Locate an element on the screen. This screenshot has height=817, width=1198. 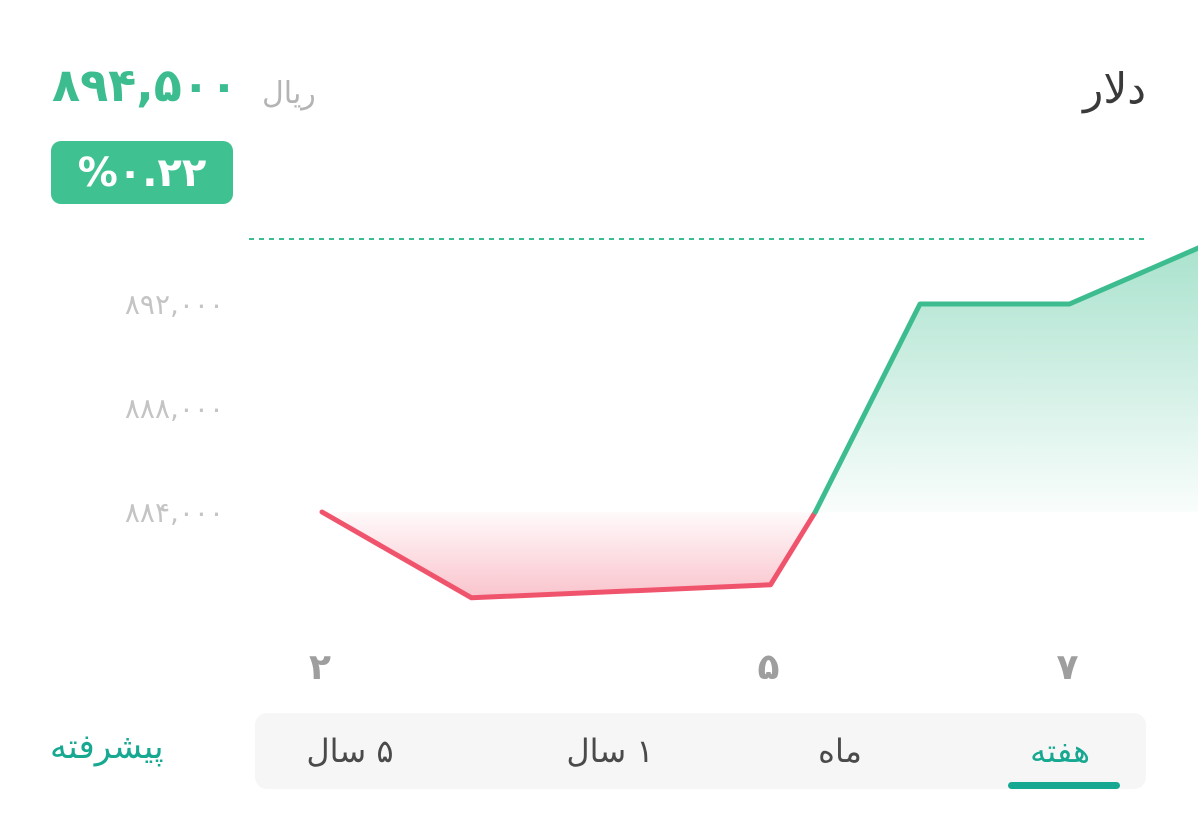
currency-unit: ریال is located at coordinates (289, 93).